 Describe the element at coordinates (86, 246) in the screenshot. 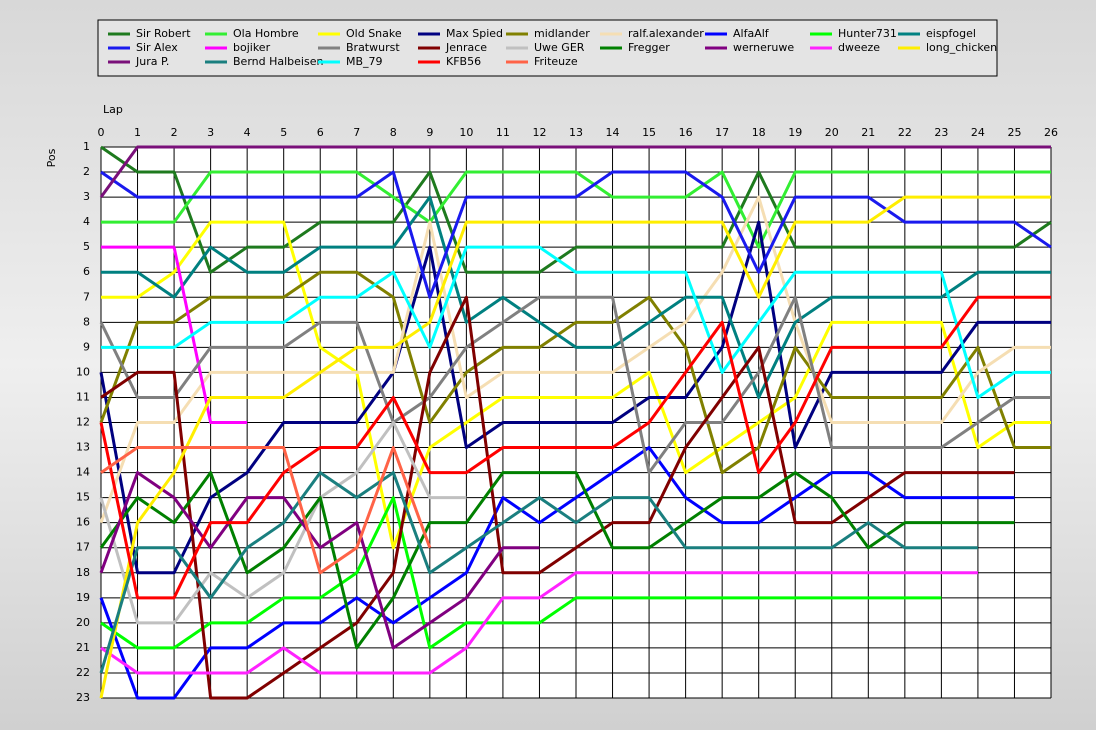

I see `y-tick-label: 5` at that location.